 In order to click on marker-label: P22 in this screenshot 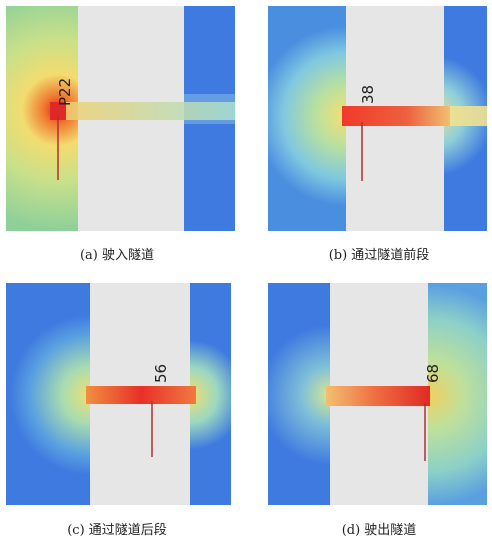, I will do `click(65, 92)`.